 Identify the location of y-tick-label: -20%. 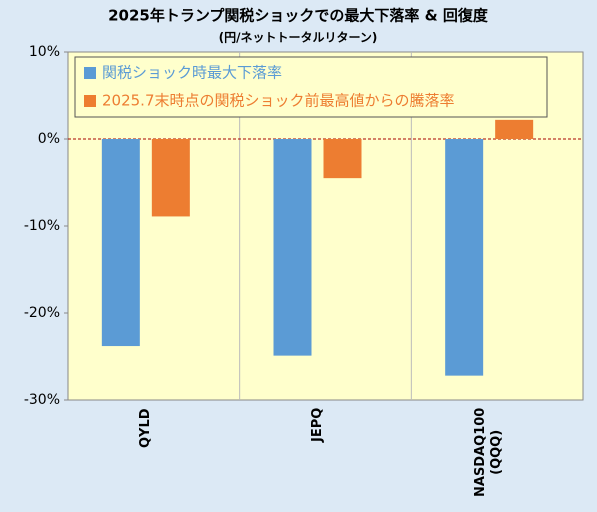
(42, 313).